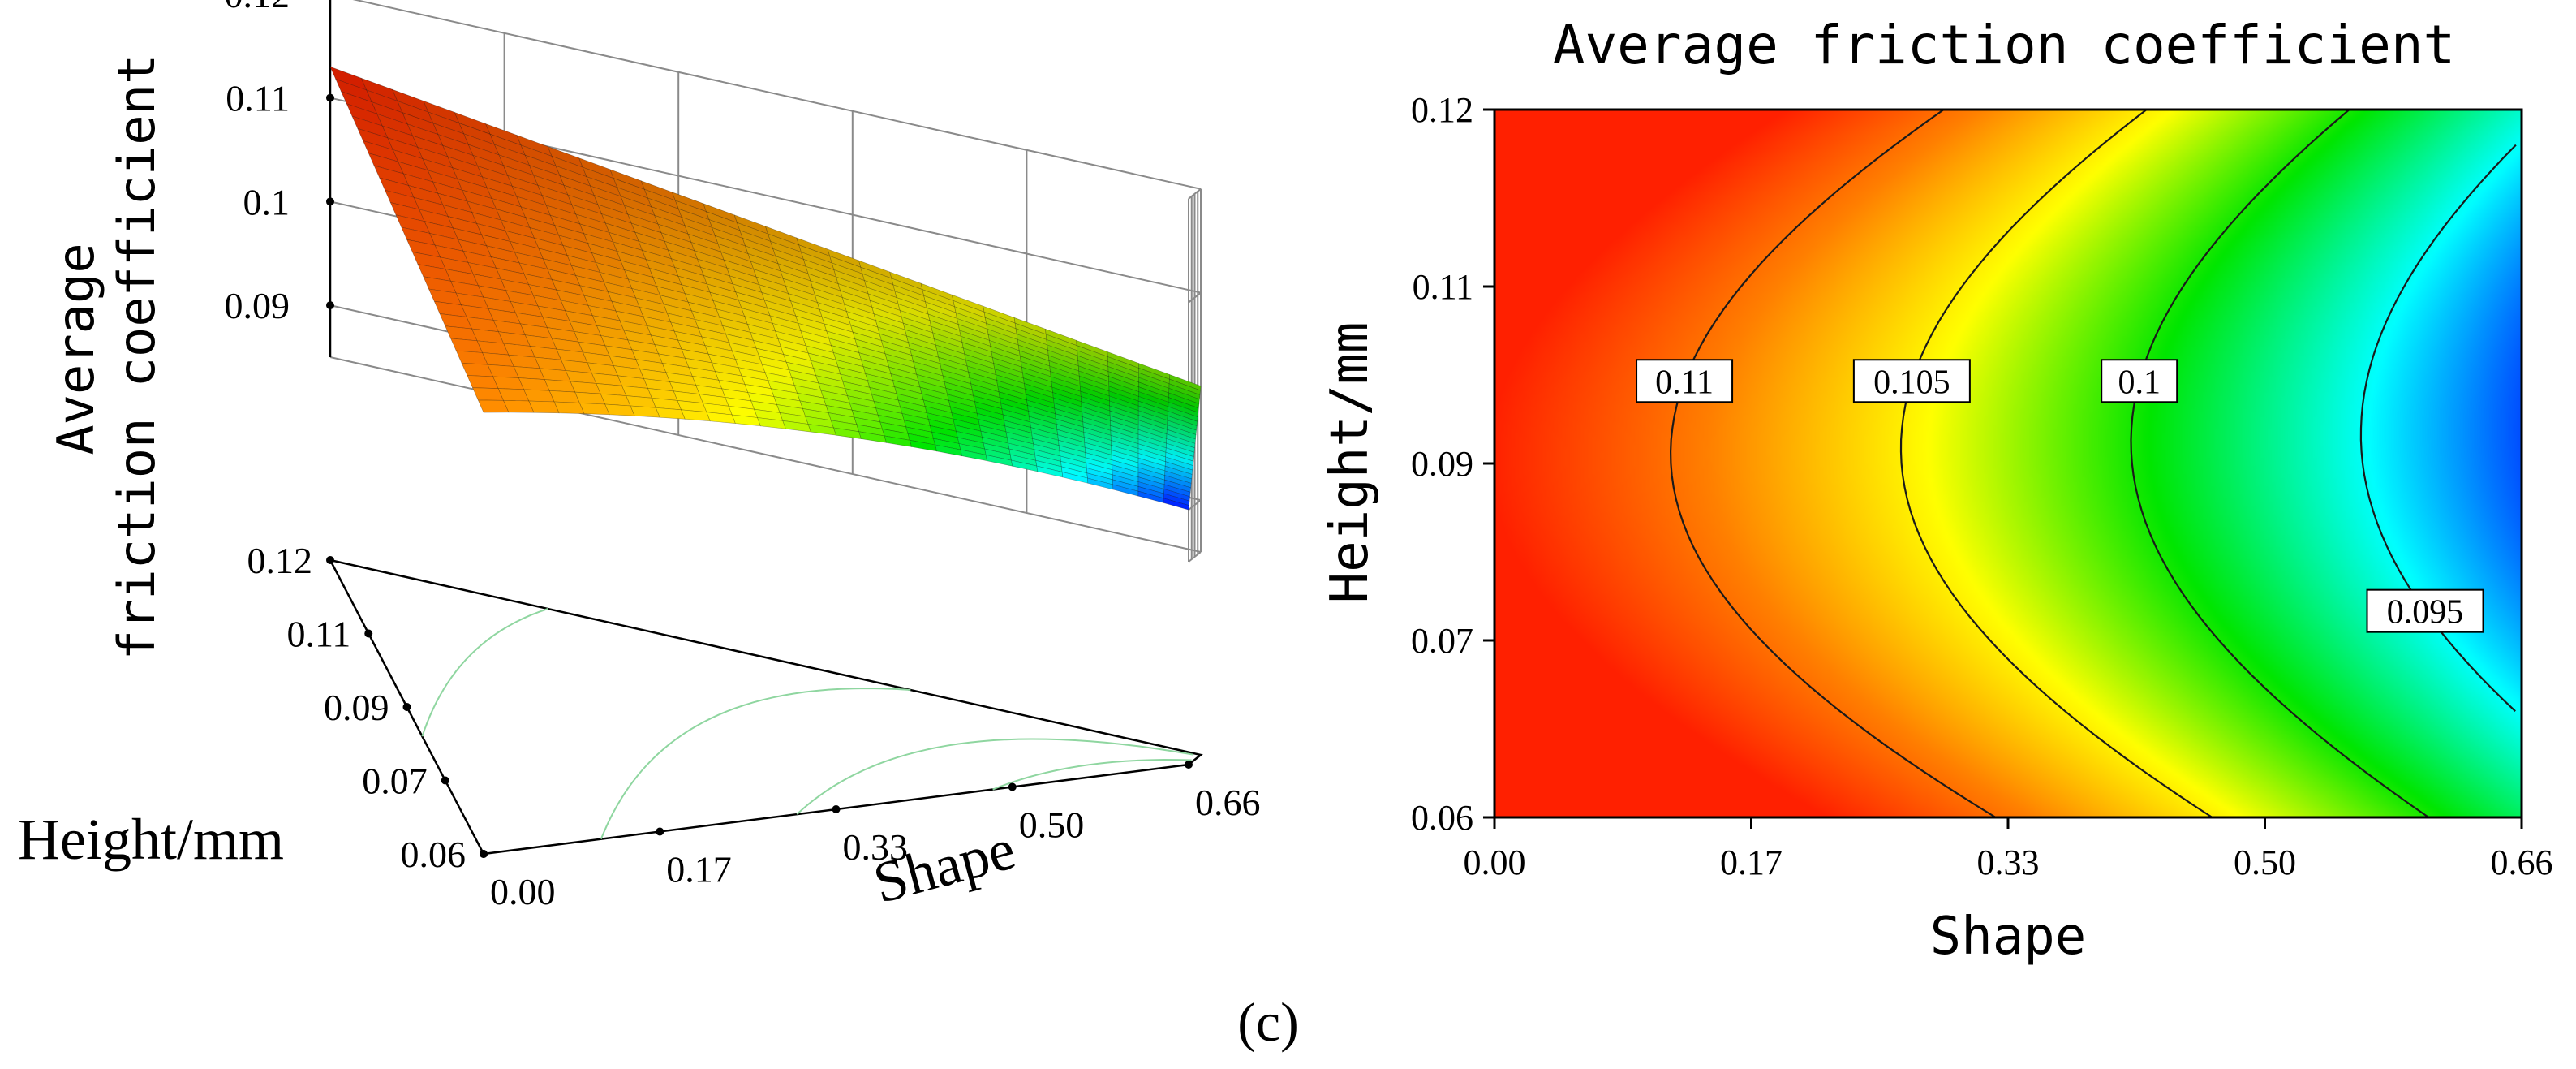 This screenshot has height=1069, width=2576. I want to click on contour-x-tick-label: 0.50, so click(2265, 862).